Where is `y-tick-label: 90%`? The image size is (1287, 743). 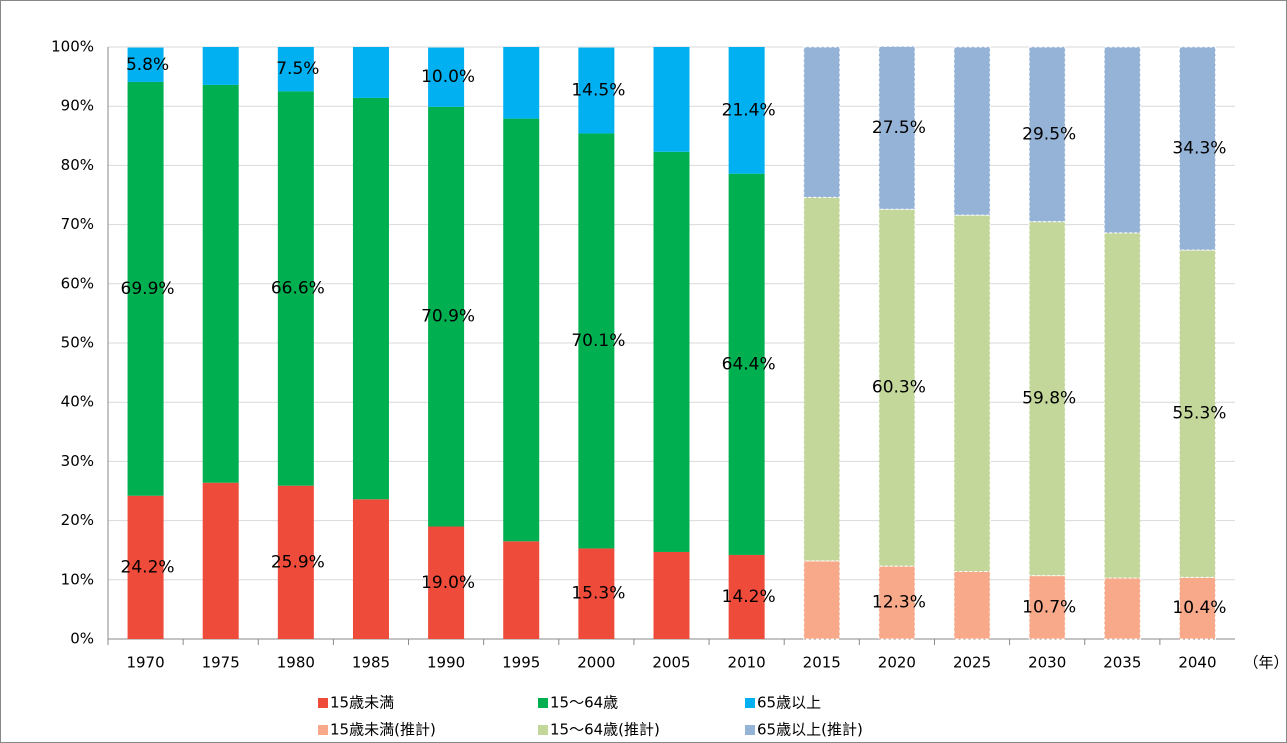 y-tick-label: 90% is located at coordinates (77, 106).